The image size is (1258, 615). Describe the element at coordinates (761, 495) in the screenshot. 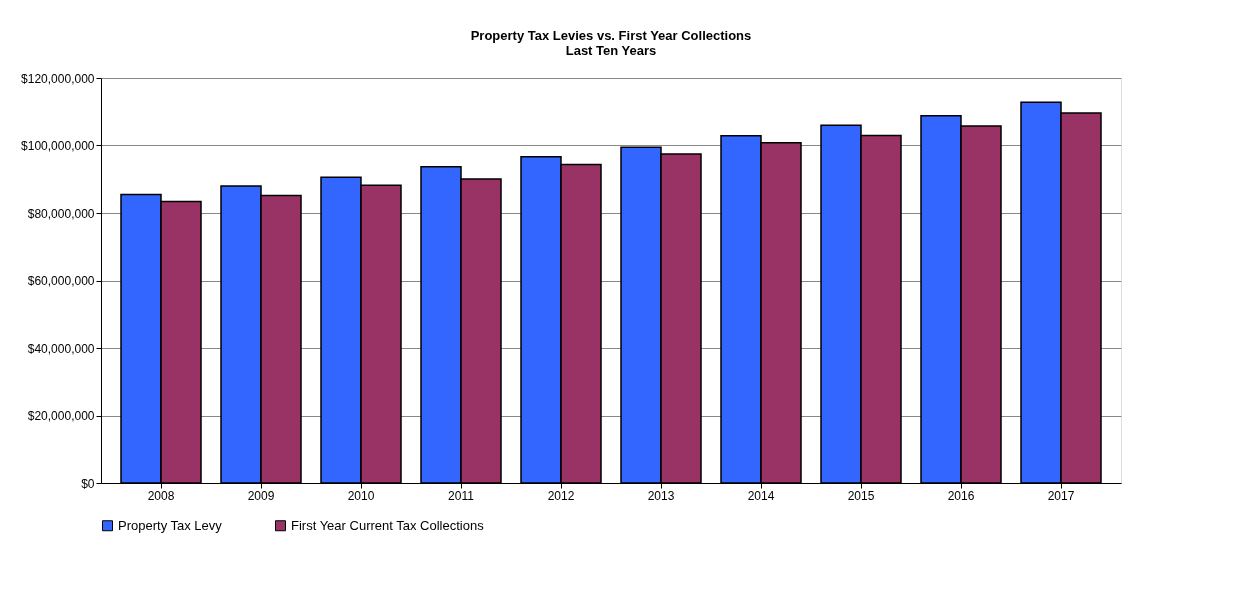

I see `x-tick-label: 2014` at that location.